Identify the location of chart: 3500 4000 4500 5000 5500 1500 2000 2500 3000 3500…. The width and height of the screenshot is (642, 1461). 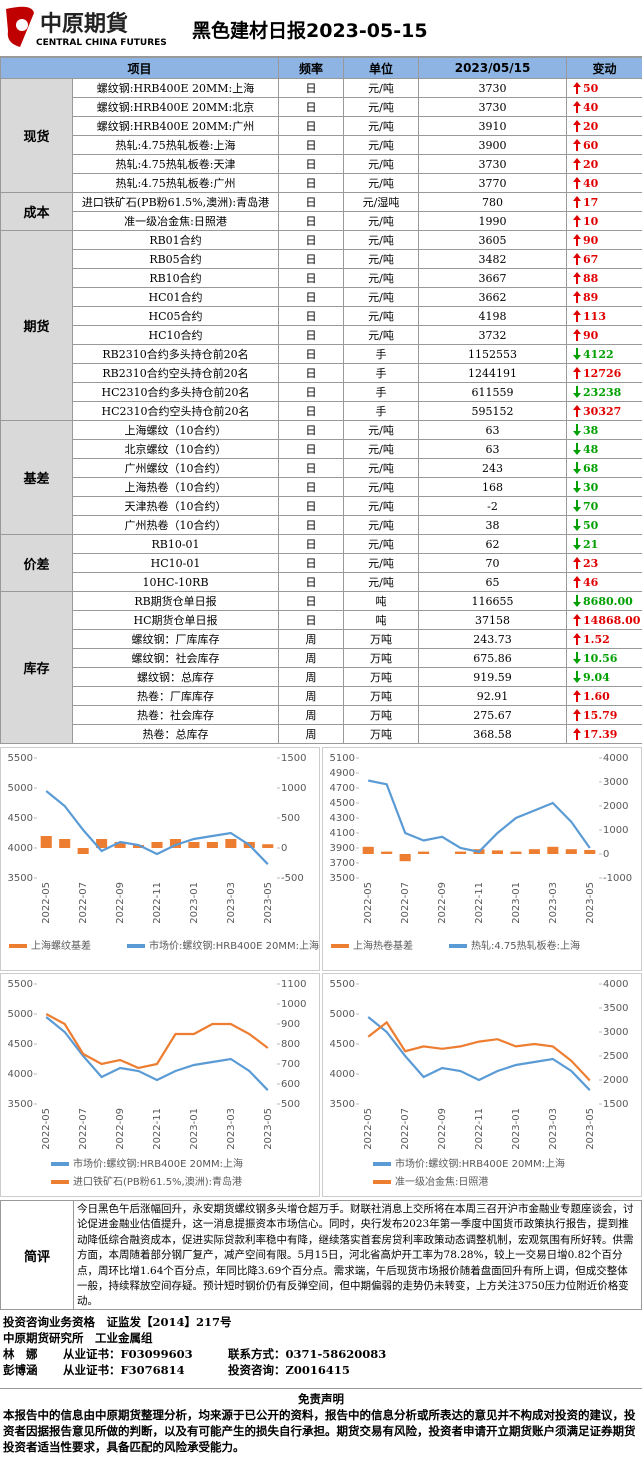
(482, 1085).